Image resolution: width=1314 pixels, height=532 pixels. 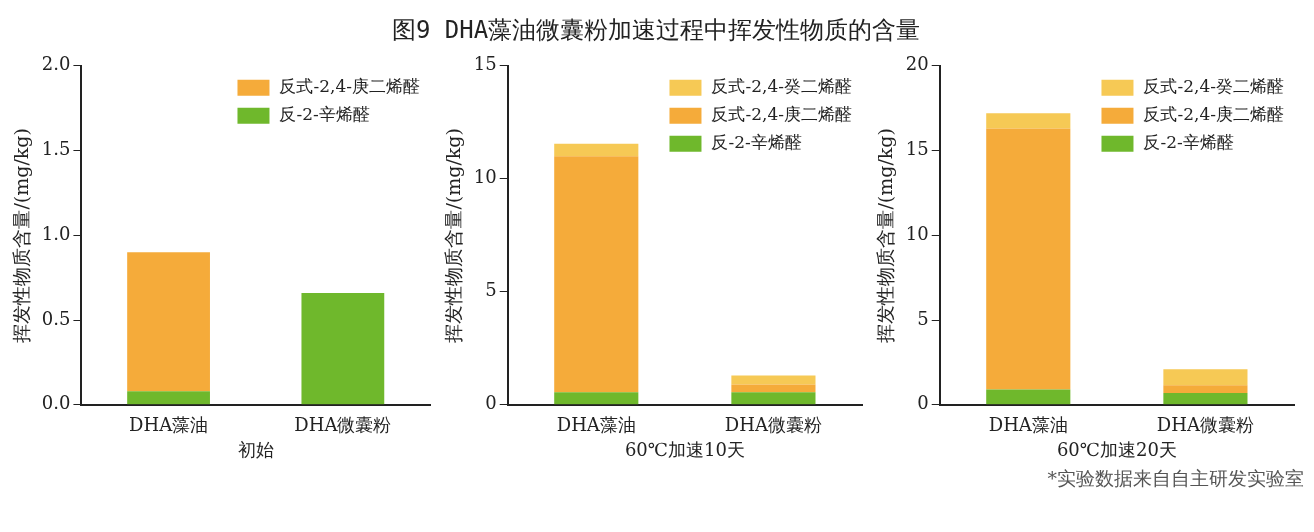 What do you see at coordinates (255, 449) in the screenshot?
I see `x-axis-title: 初始` at bounding box center [255, 449].